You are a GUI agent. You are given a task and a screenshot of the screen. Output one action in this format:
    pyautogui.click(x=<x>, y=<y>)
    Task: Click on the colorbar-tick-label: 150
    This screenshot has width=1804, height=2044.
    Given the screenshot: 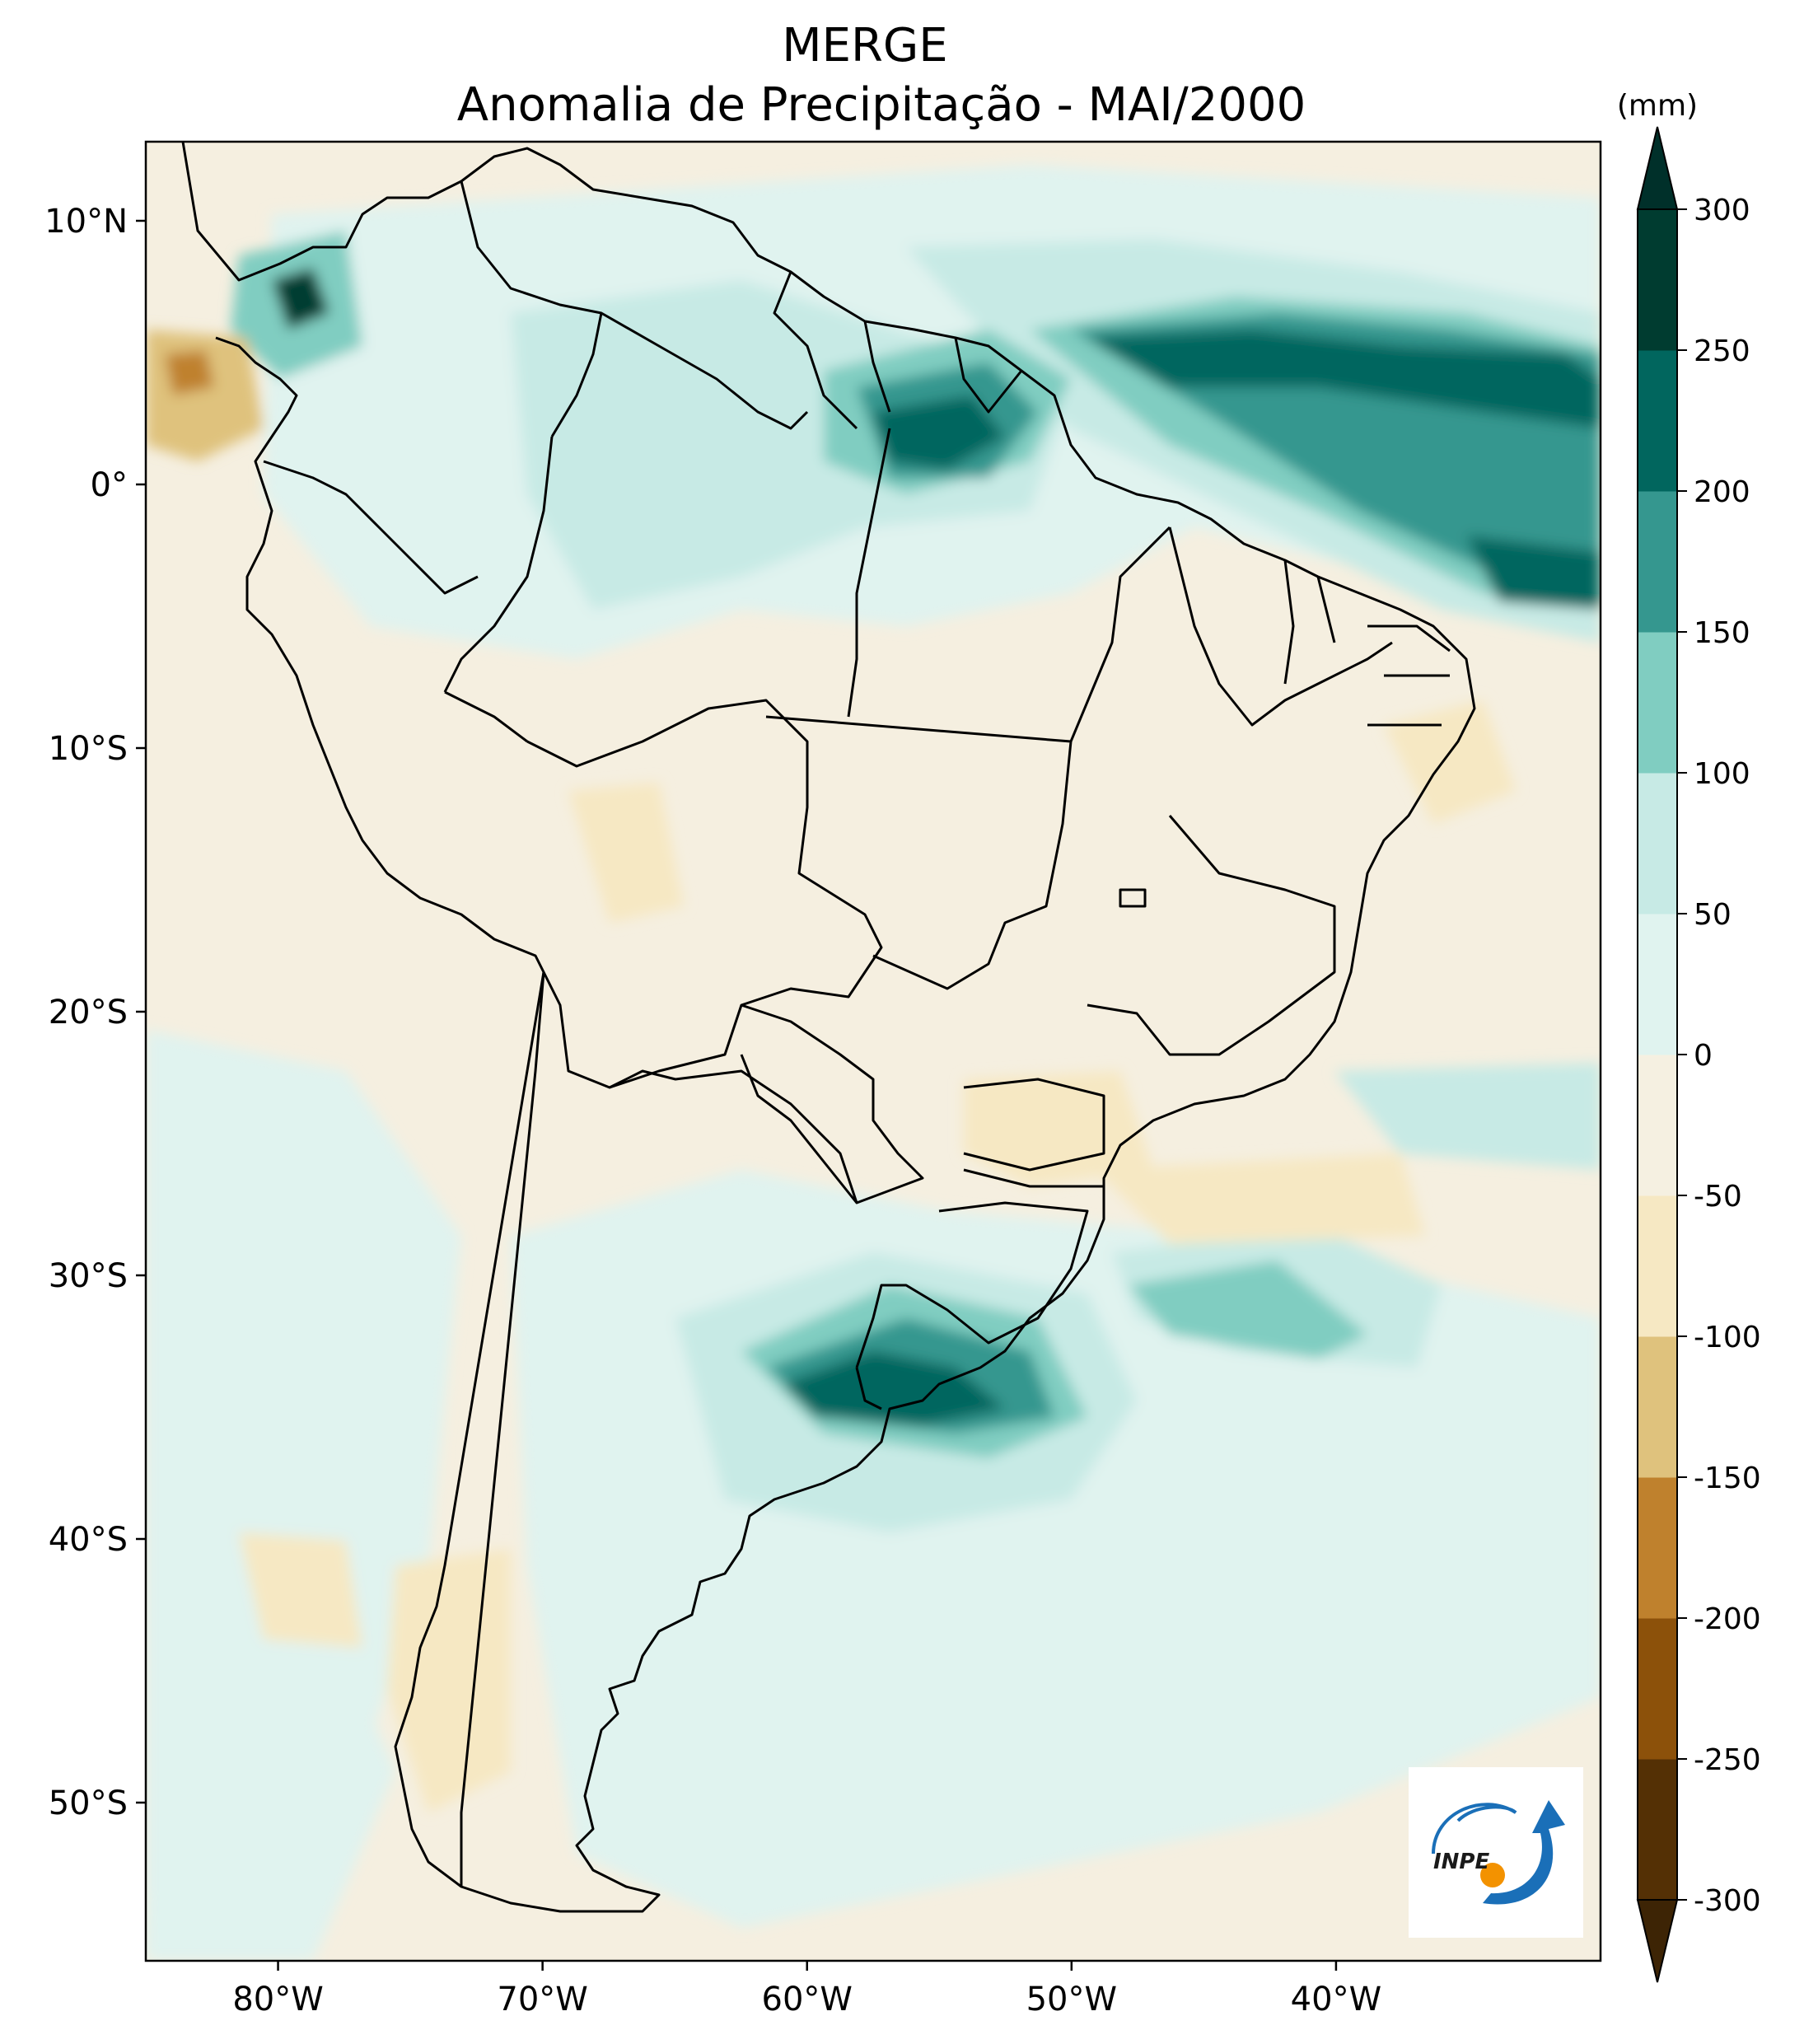 What is the action you would take?
    pyautogui.click(x=1722, y=633)
    